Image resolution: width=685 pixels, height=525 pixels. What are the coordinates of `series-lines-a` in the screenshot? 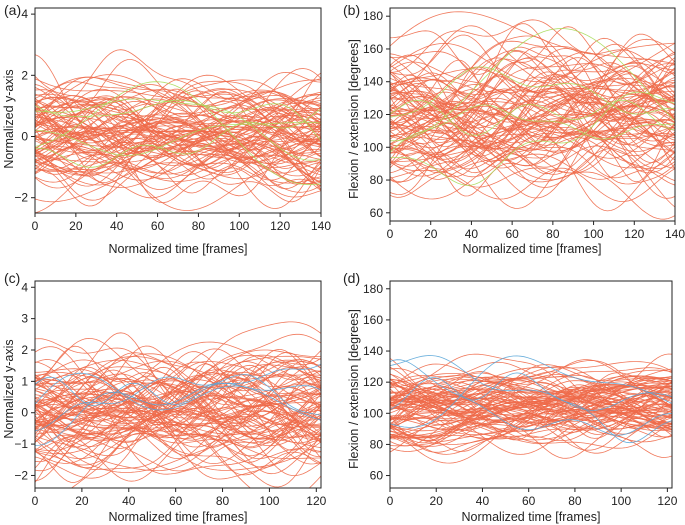 It's located at (178, 131).